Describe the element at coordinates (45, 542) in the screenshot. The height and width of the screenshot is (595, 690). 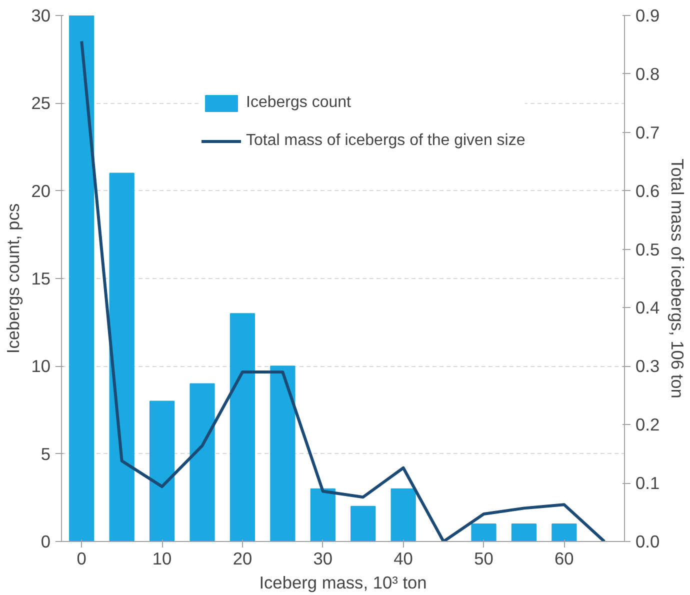
I see `y-tick-label: 0` at that location.